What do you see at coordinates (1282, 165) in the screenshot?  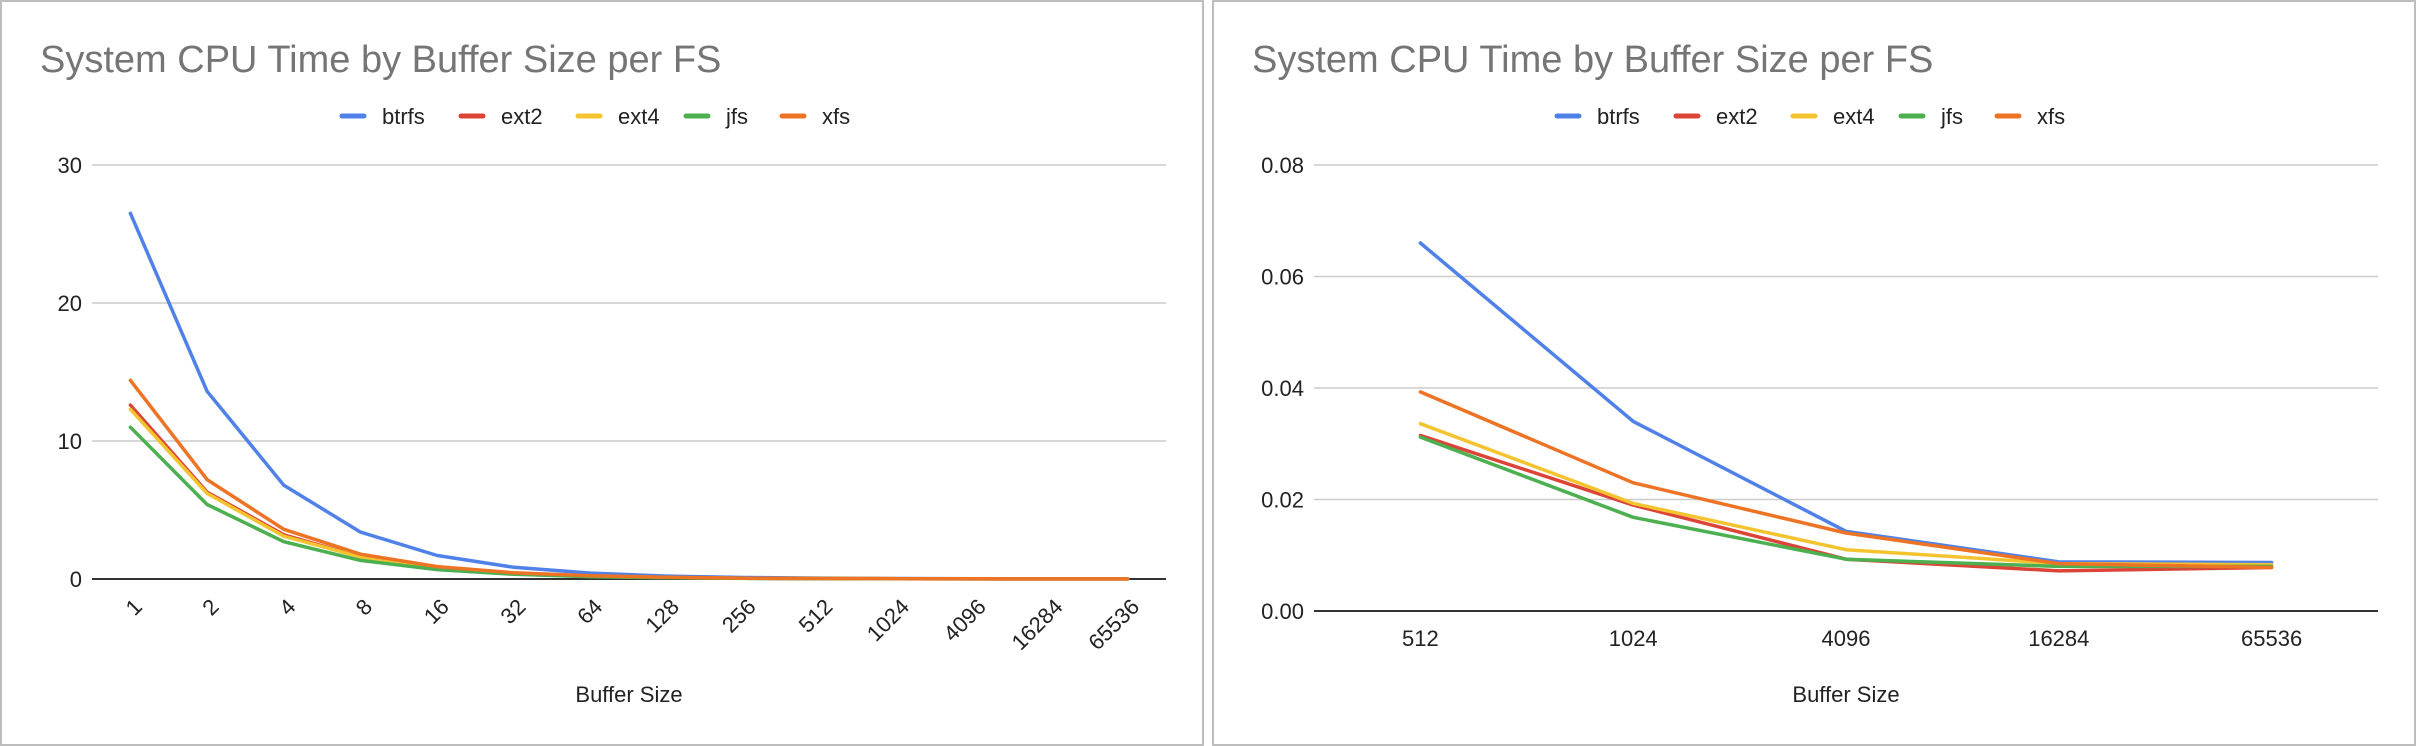 I see `y-tick-label: 0.08` at bounding box center [1282, 165].